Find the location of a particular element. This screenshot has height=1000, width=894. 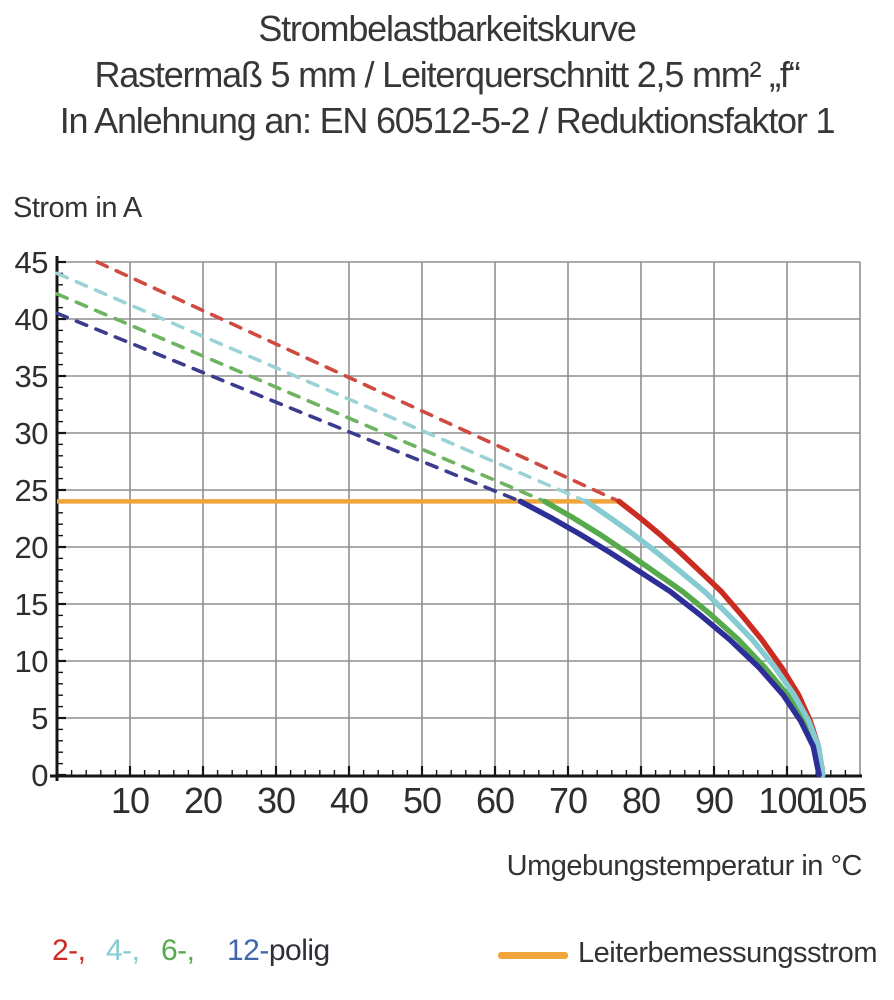

solid-curve-2-polig is located at coordinates (721, 638).